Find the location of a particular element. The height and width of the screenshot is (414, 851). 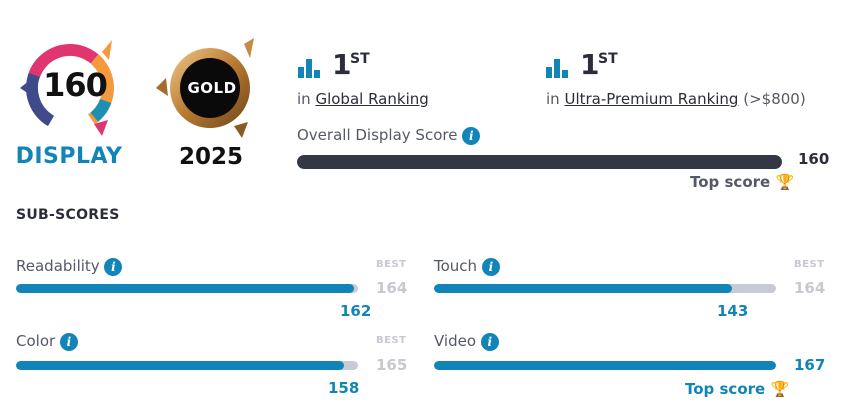

overall-score-bar-fill is located at coordinates (539, 162).